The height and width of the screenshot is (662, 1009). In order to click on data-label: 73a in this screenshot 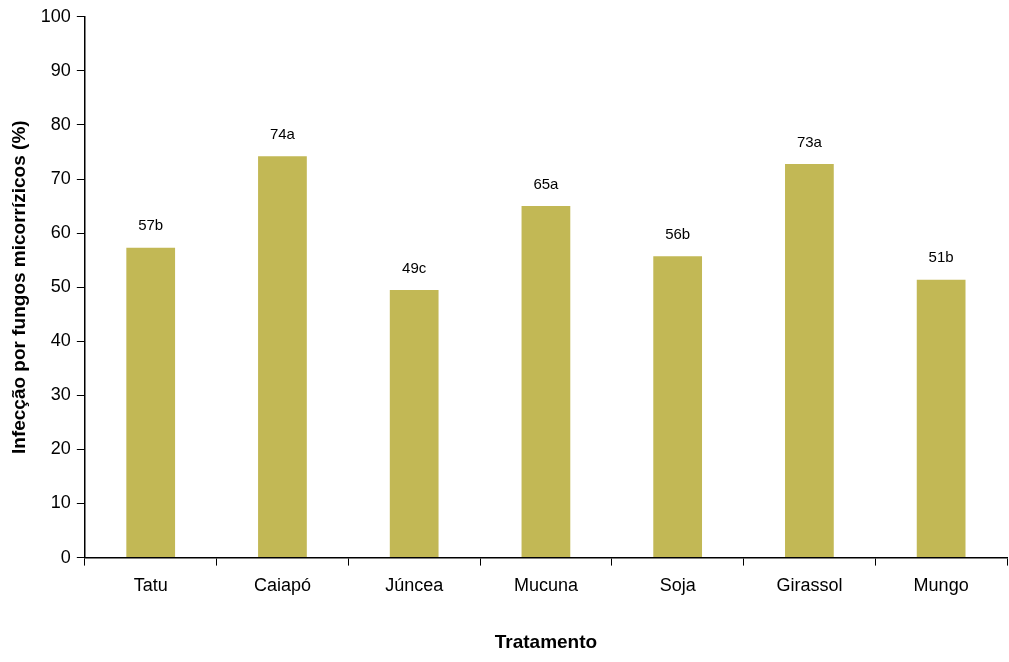, I will do `click(809, 141)`.